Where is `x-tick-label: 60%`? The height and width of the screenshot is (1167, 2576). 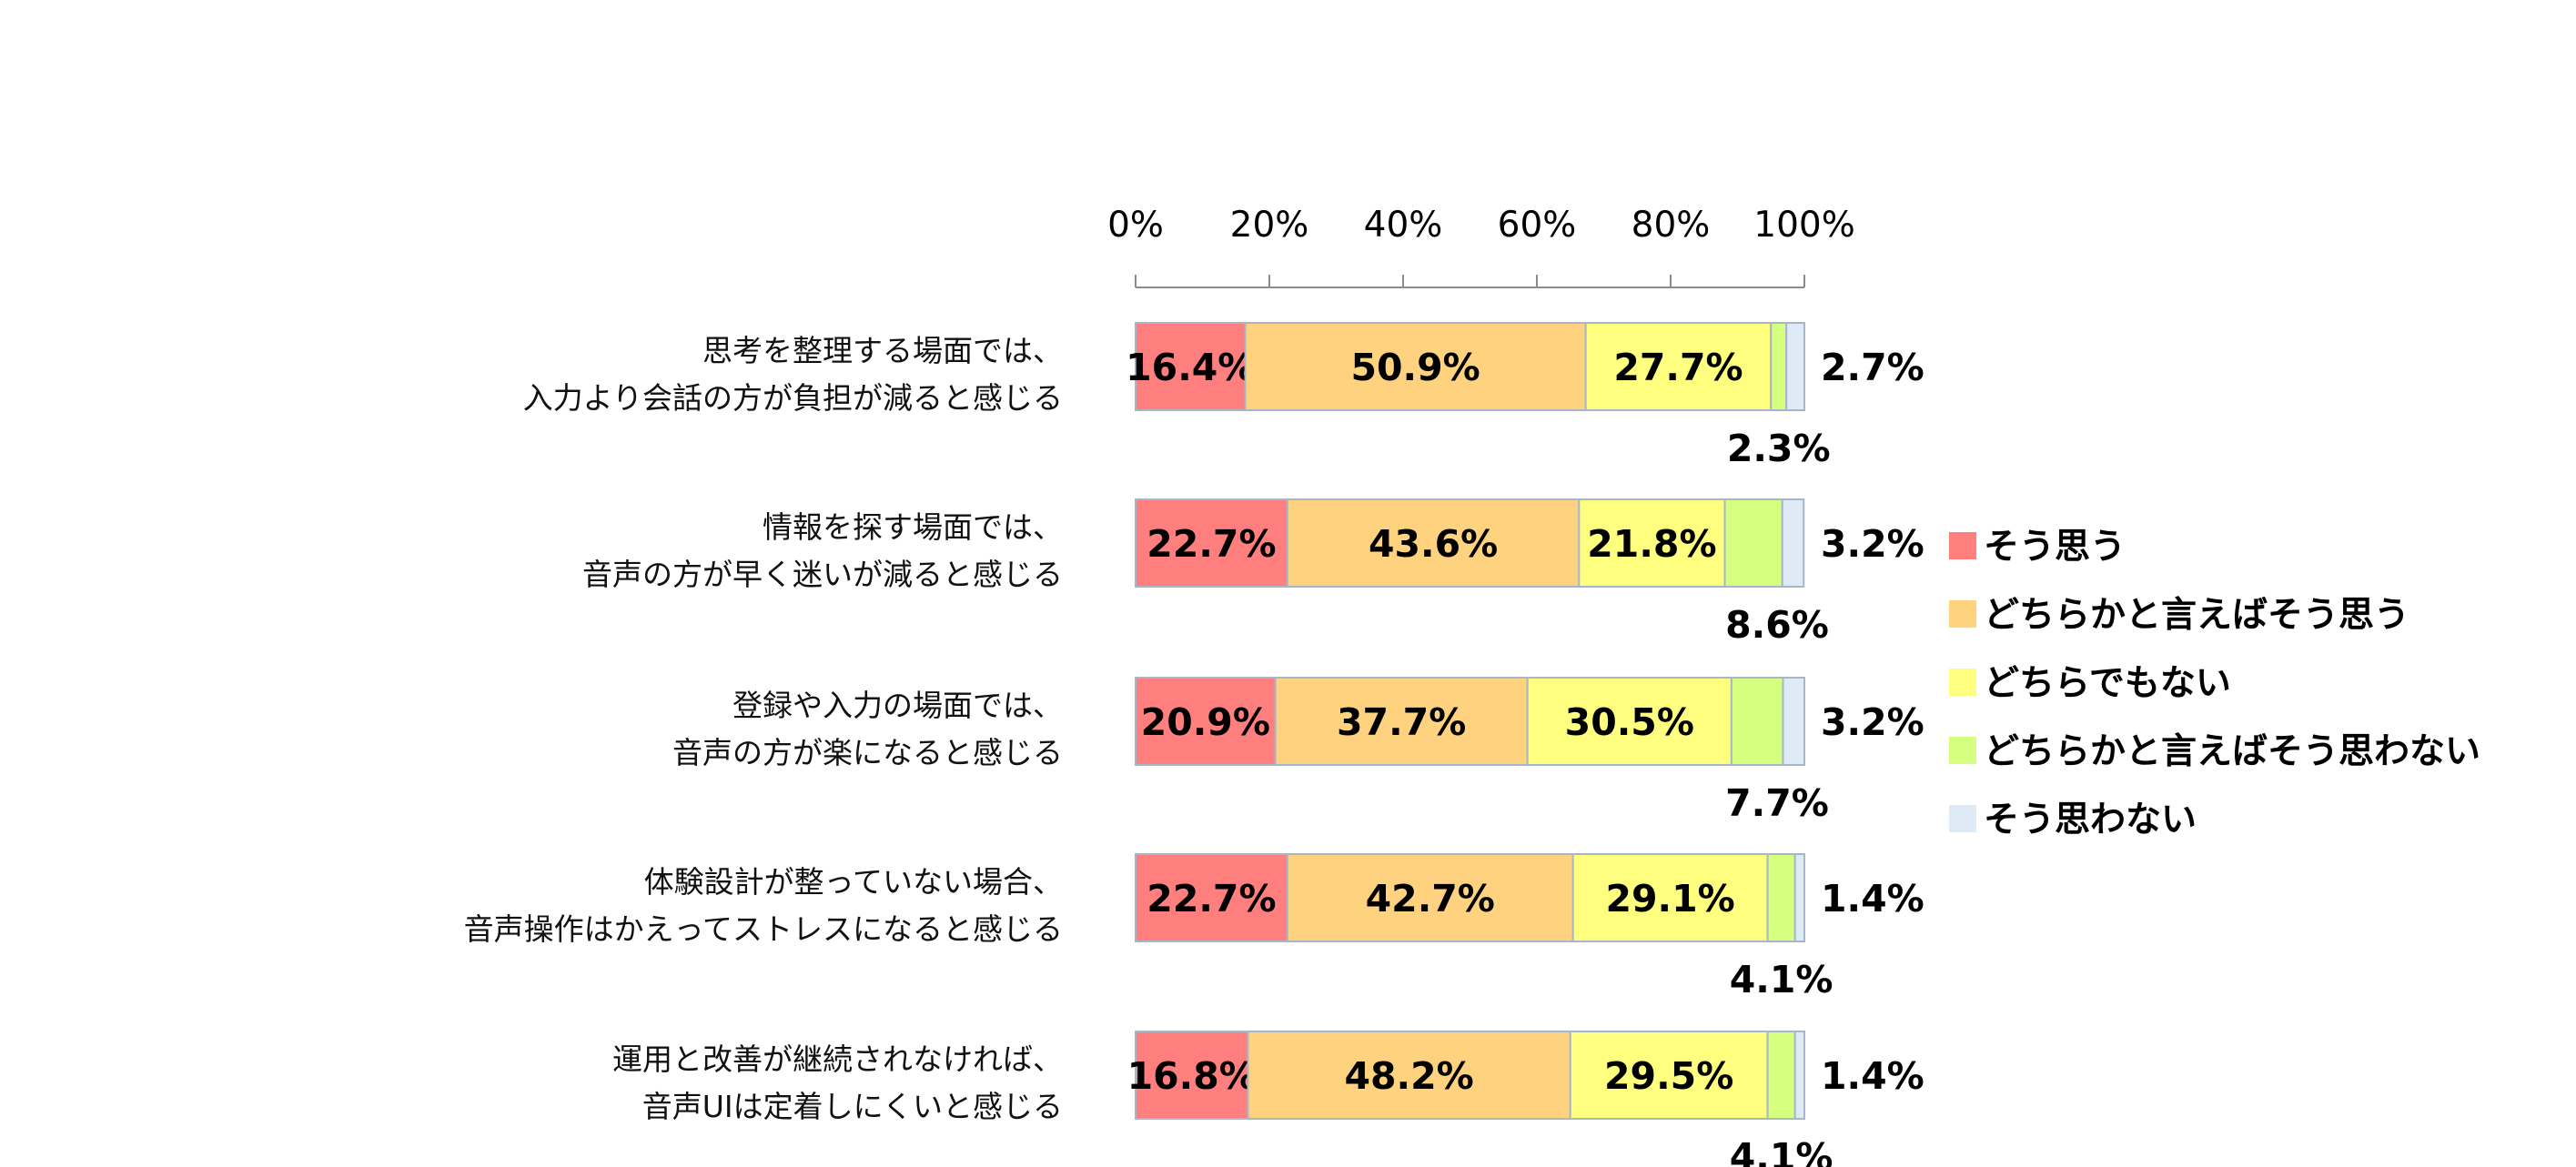 x-tick-label: 60% is located at coordinates (1537, 225).